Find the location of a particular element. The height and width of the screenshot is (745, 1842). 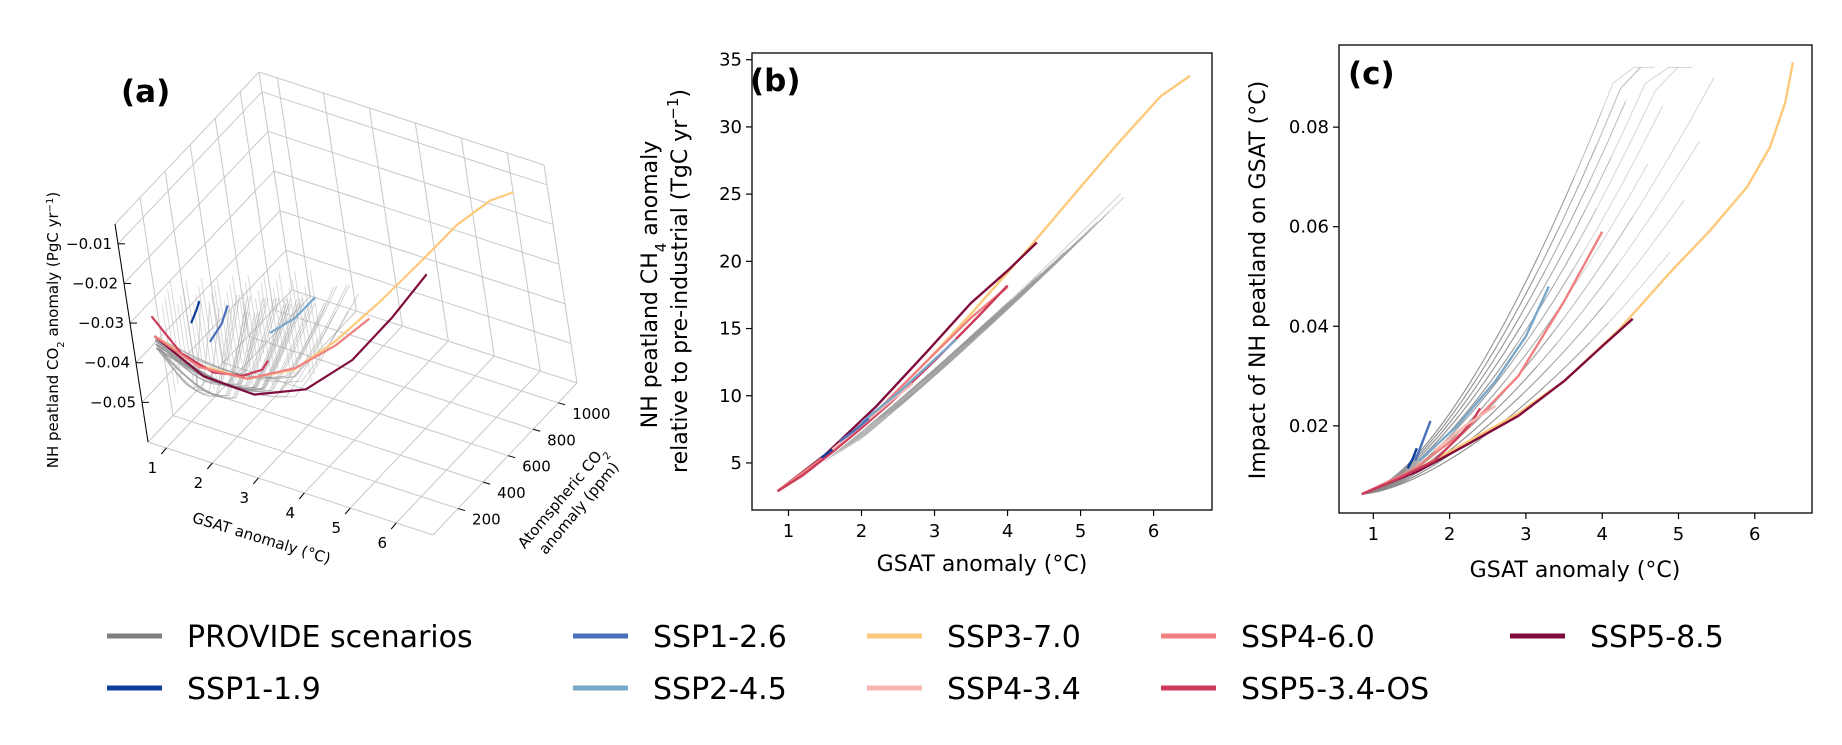

x-tick-label: 5 is located at coordinates (1678, 534).